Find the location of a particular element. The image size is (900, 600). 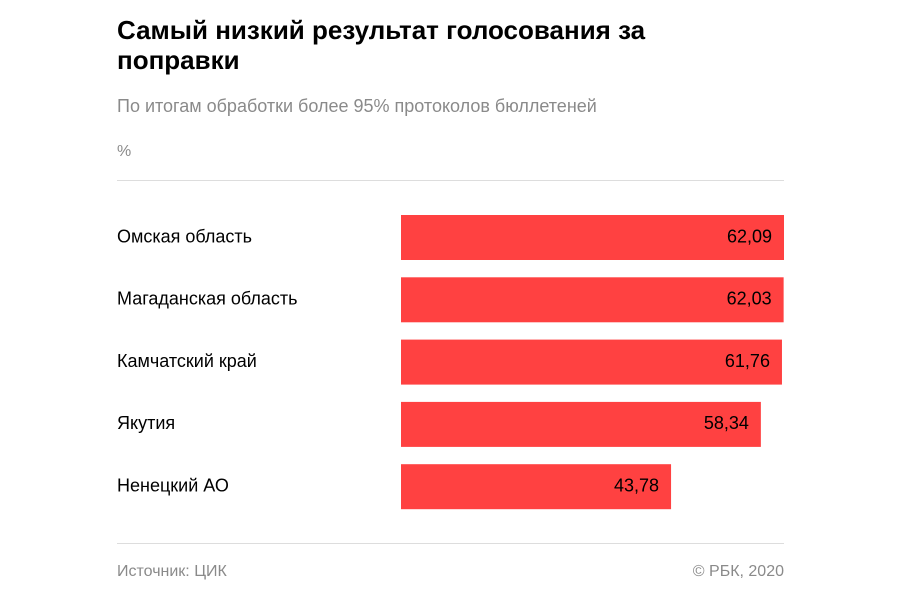

value-label: 62,03 is located at coordinates (749, 299).